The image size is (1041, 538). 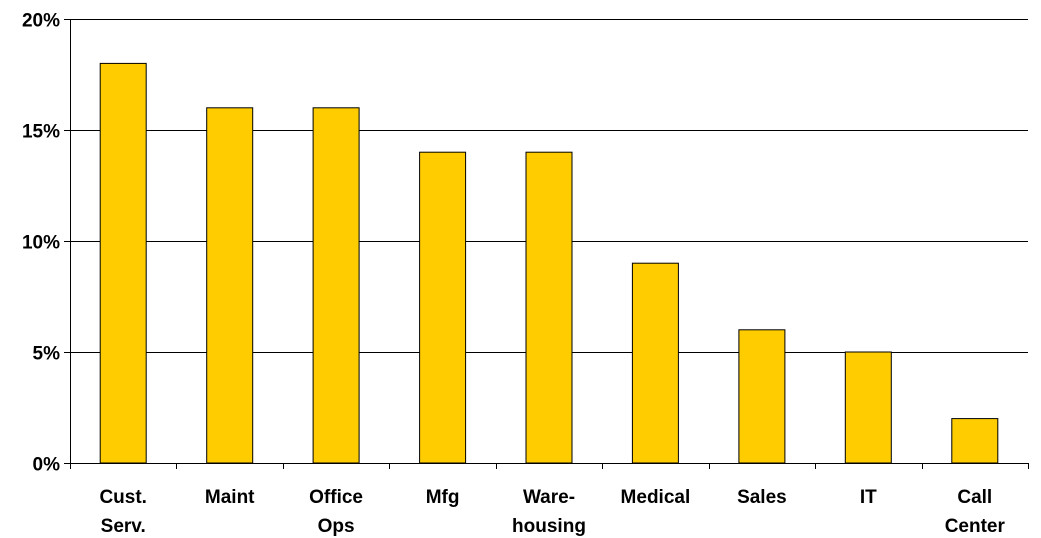 I want to click on x-tick-label-line: IT, so click(x=868, y=497).